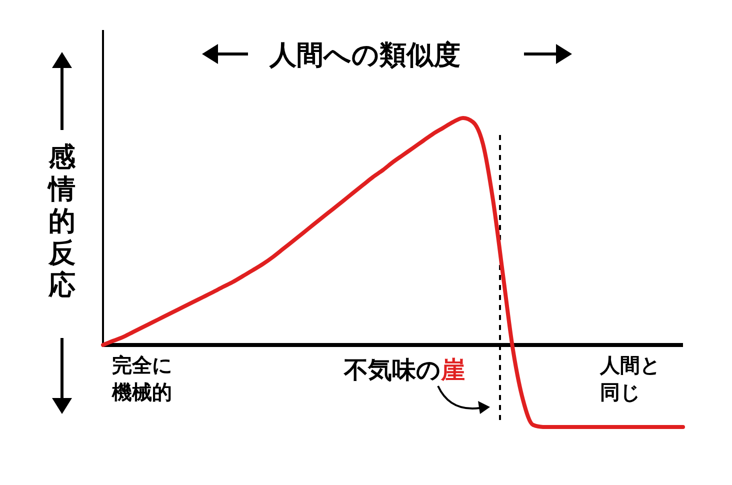  What do you see at coordinates (141, 378) in the screenshot?
I see `annotation: 完全に機械的` at bounding box center [141, 378].